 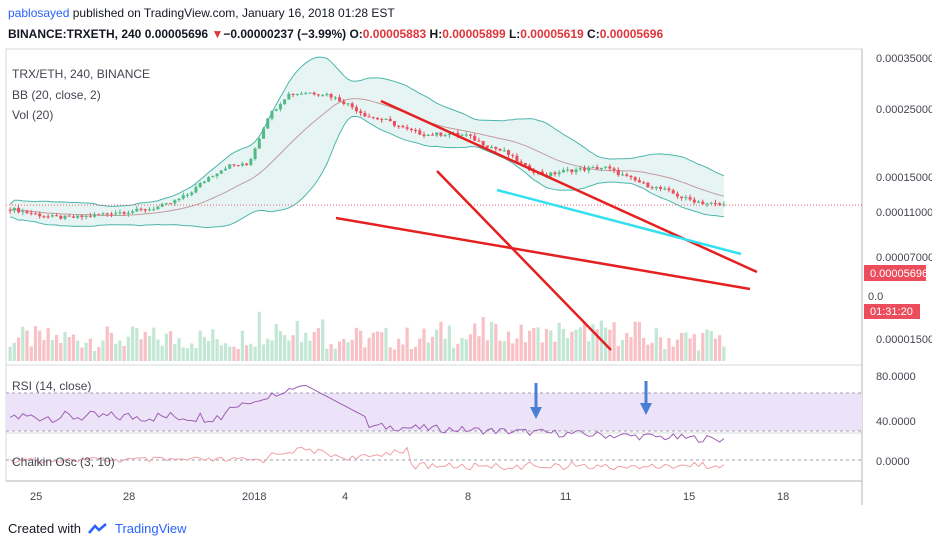 I want to click on time-tick: 15, so click(x=689, y=497).